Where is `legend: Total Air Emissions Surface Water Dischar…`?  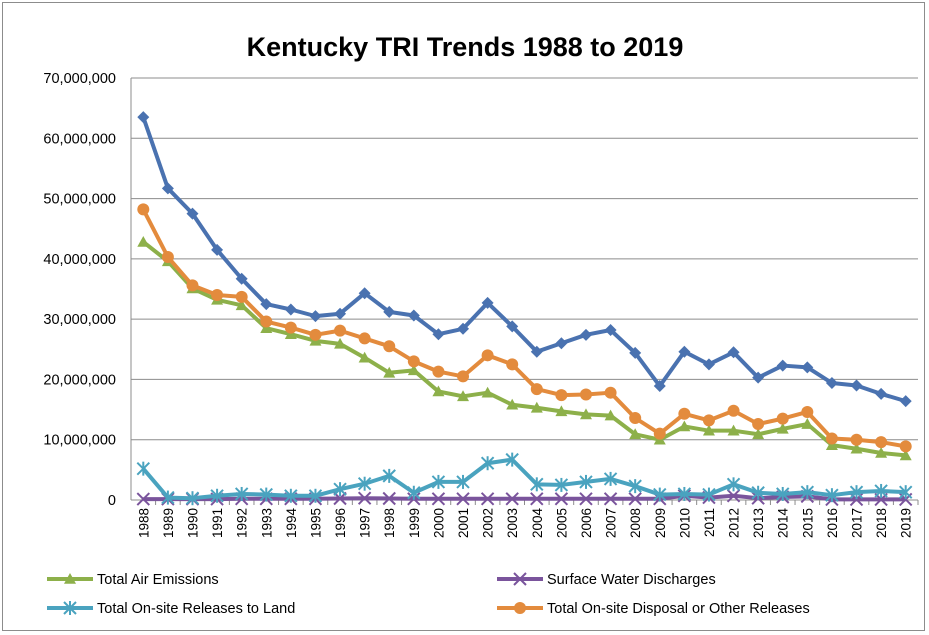 legend: Total Air Emissions Surface Water Dischar… is located at coordinates (428, 594).